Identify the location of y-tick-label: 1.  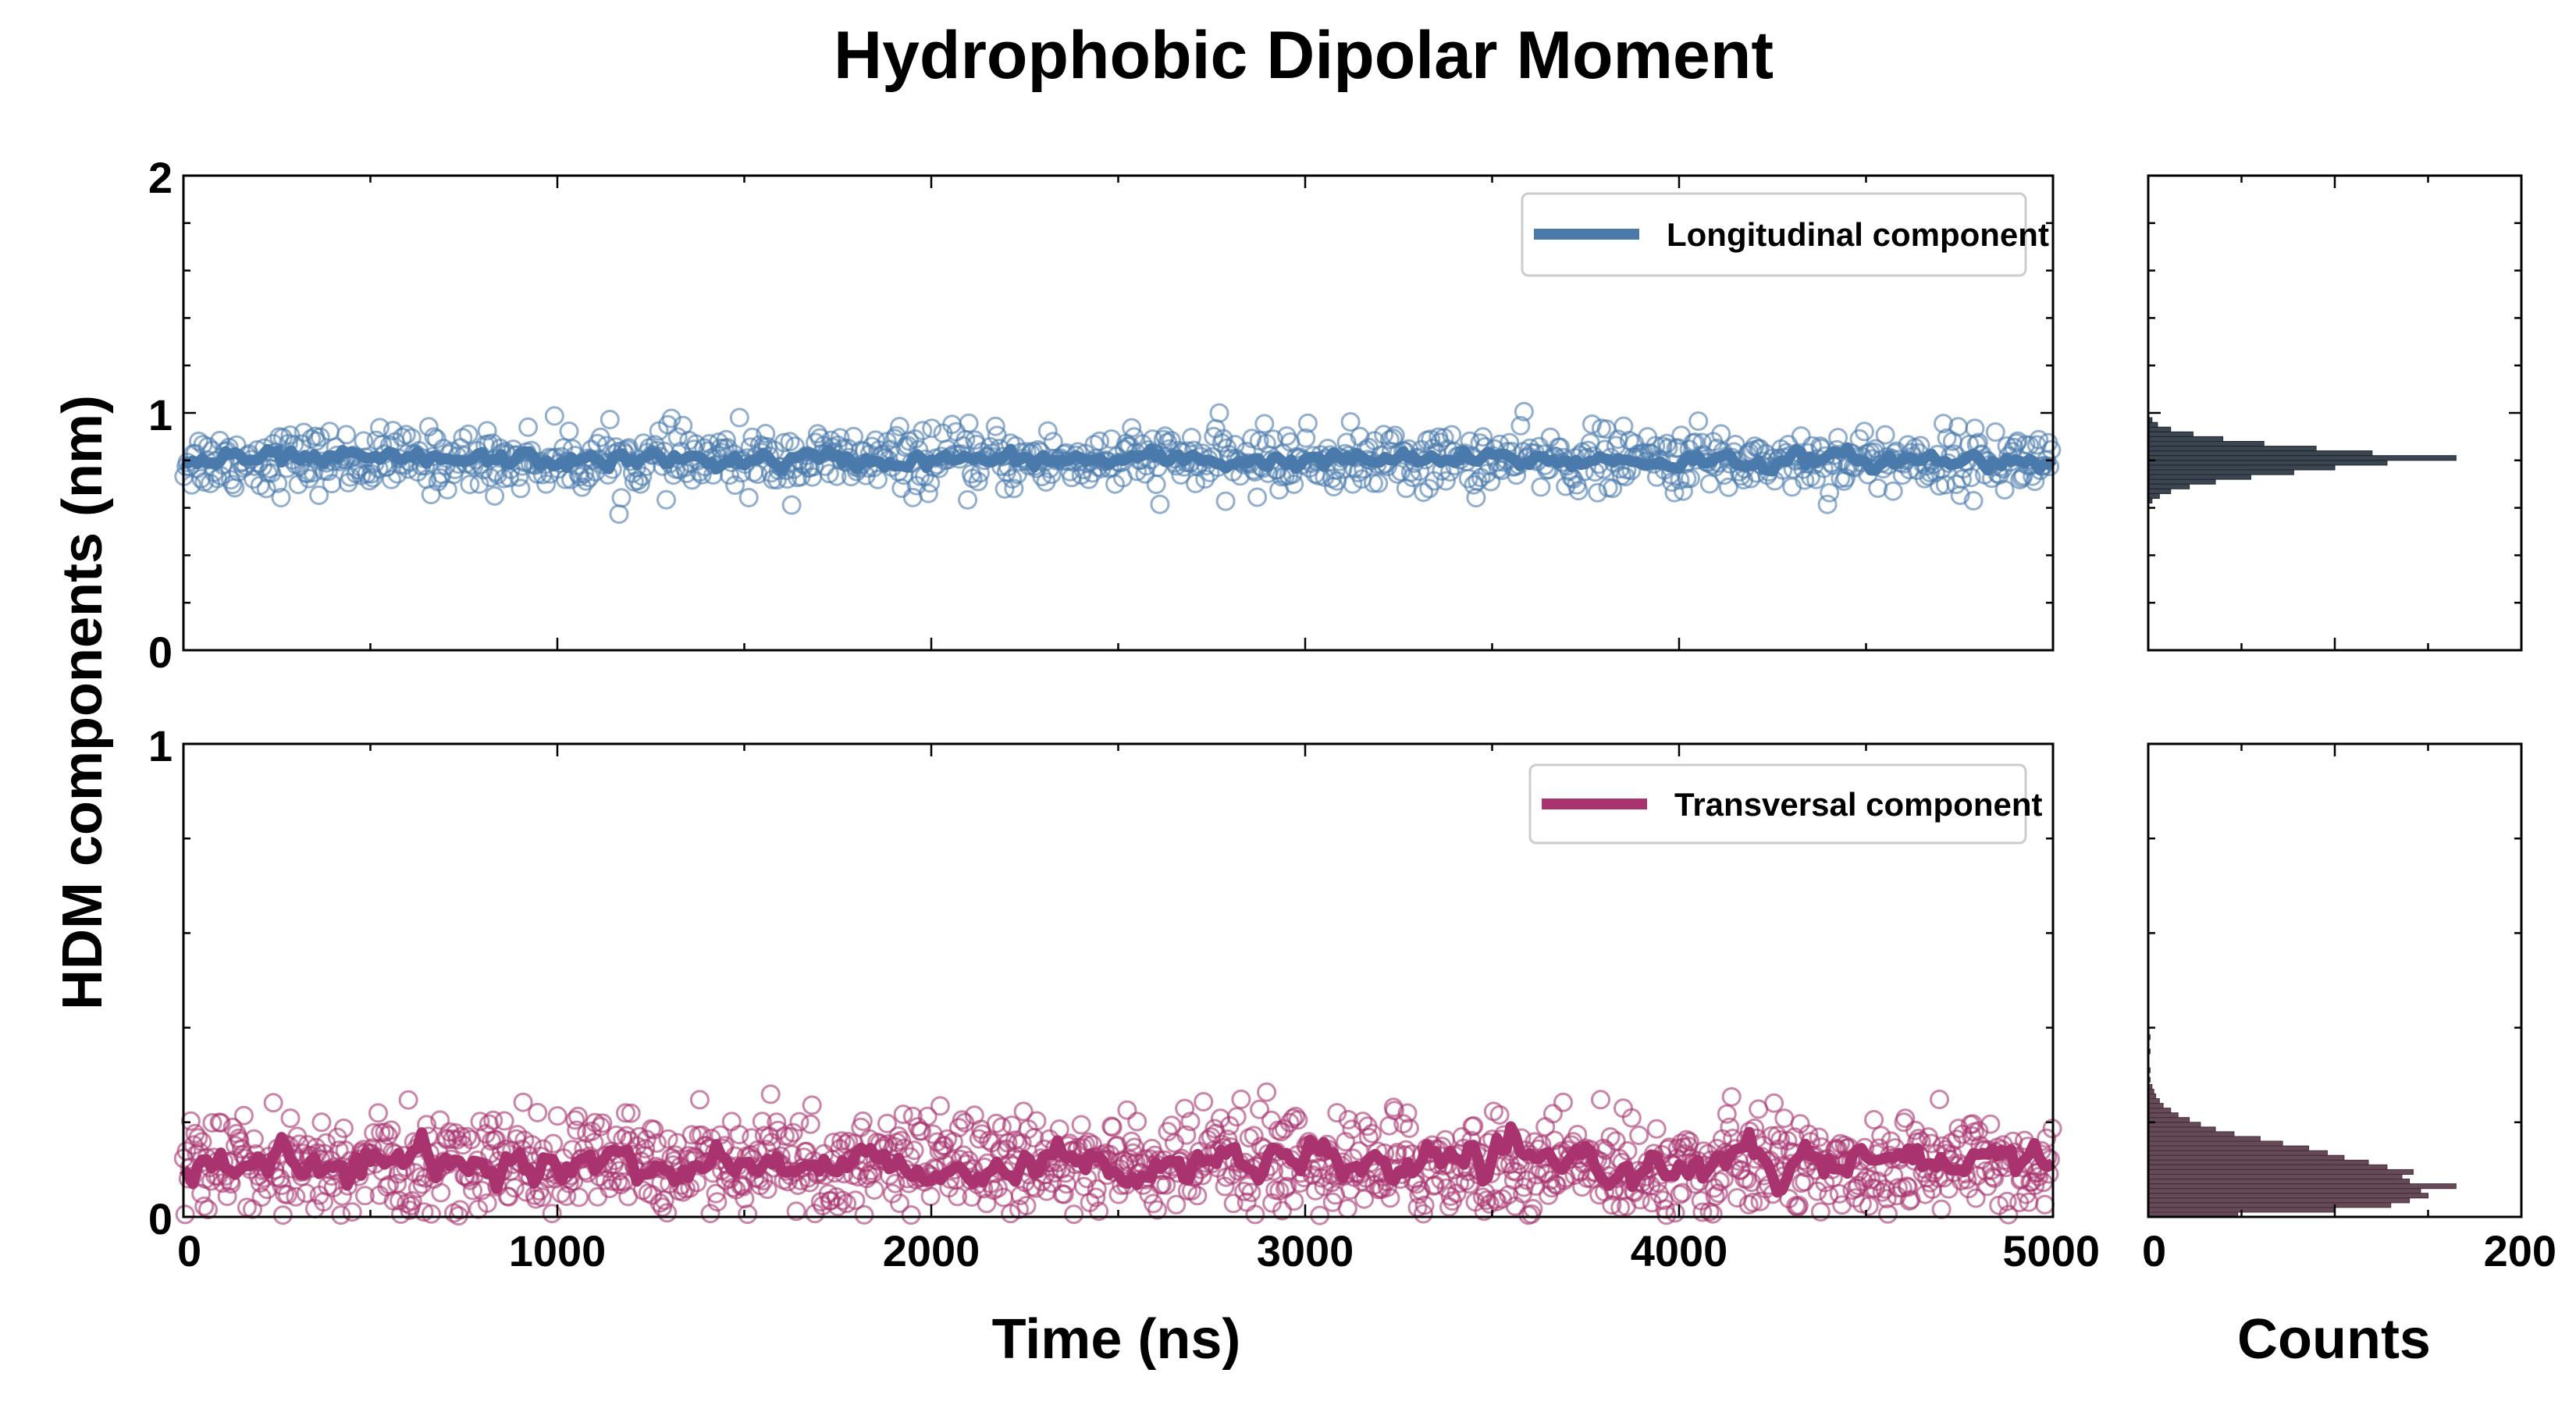
(160, 746).